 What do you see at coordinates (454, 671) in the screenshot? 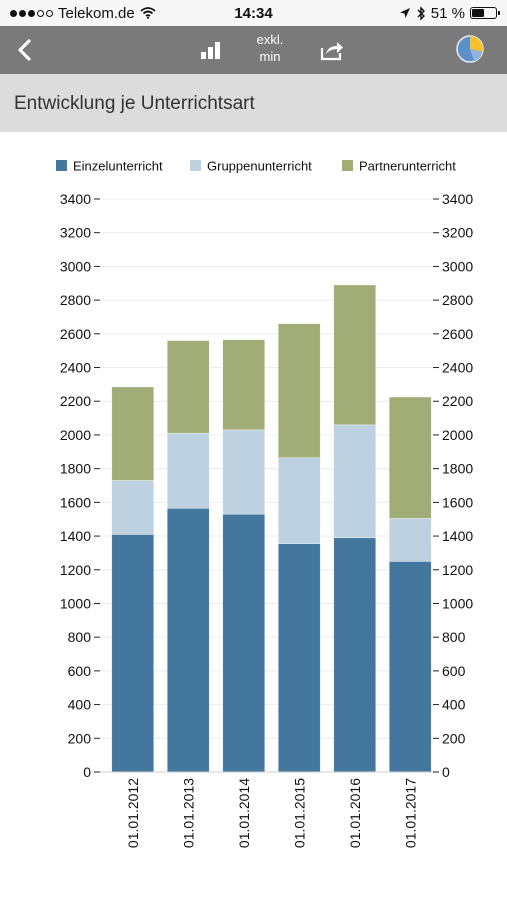
I see `y-tick-label-right: 600` at bounding box center [454, 671].